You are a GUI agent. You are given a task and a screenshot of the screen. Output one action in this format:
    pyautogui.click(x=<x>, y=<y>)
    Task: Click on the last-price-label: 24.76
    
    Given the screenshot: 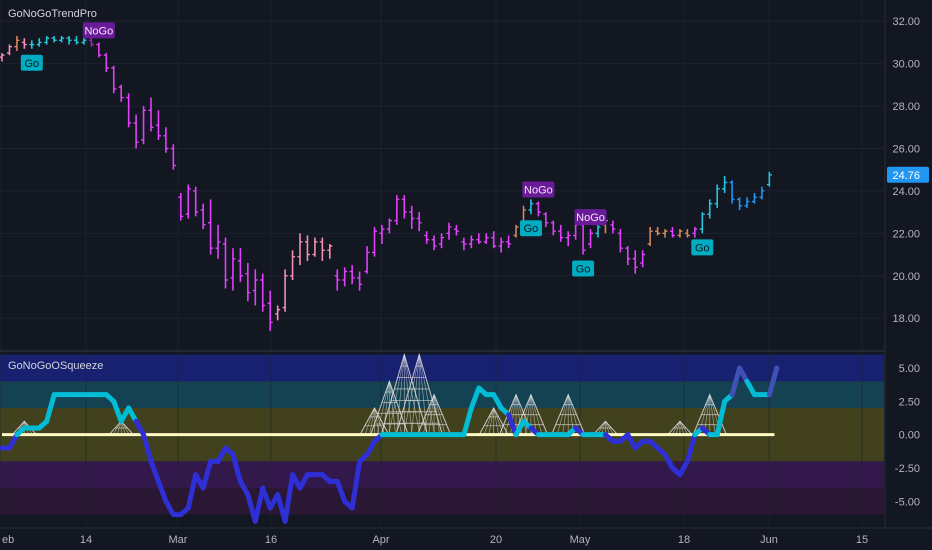 What is the action you would take?
    pyautogui.click(x=908, y=174)
    